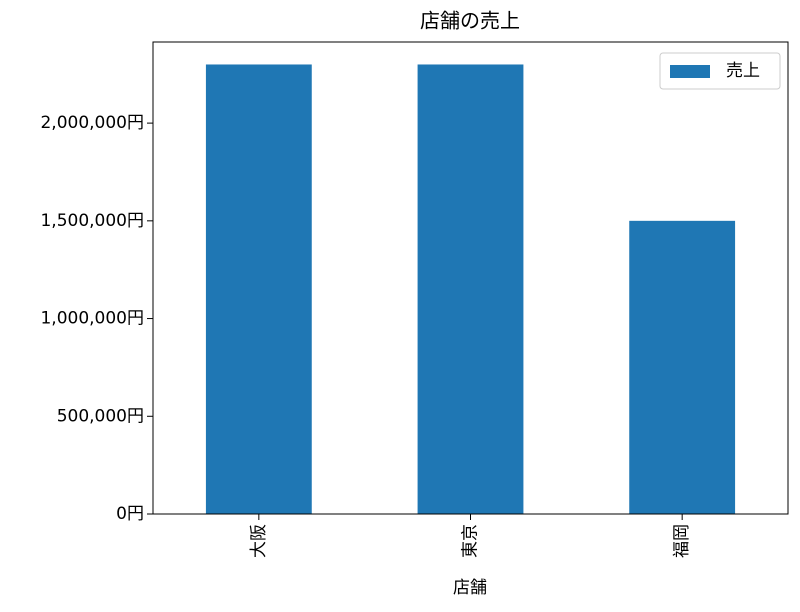  I want to click on legend-swatch, so click(690, 71).